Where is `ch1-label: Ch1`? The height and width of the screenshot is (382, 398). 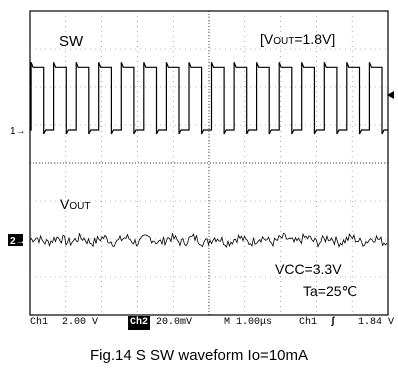 ch1-label: Ch1 is located at coordinates (39, 322).